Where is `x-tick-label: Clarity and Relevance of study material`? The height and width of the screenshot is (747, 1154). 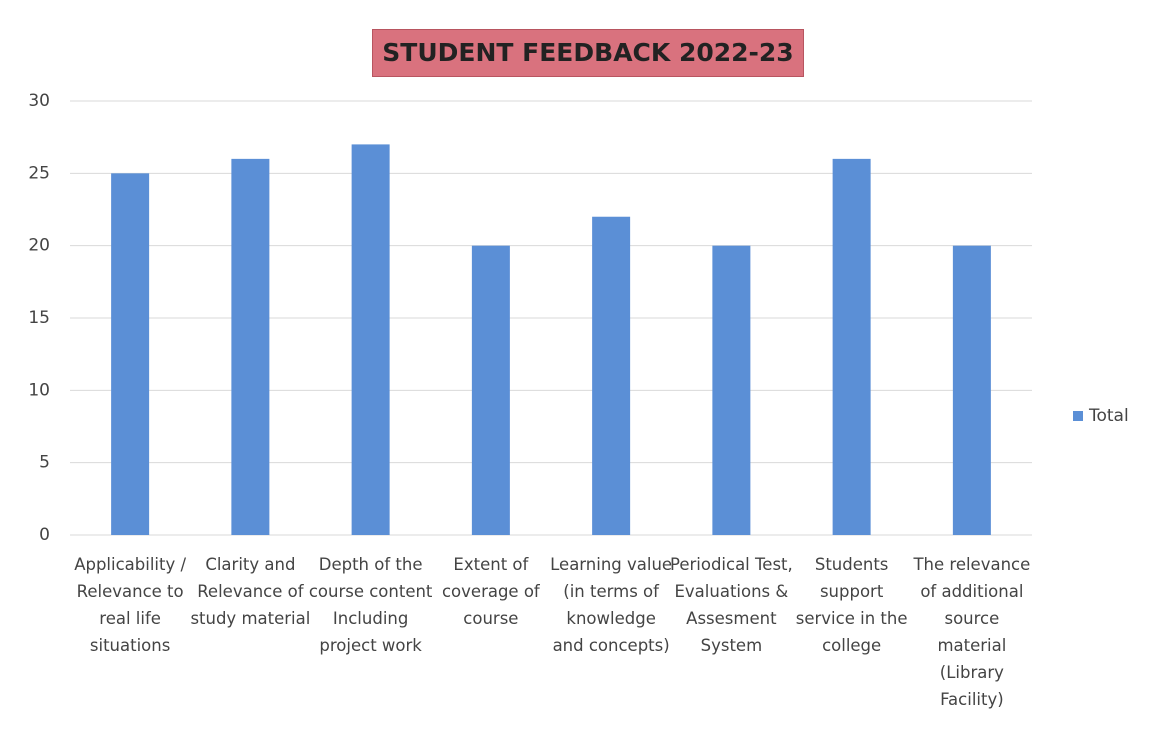
x-tick-label: Clarity and Relevance of study material is located at coordinates (250, 591).